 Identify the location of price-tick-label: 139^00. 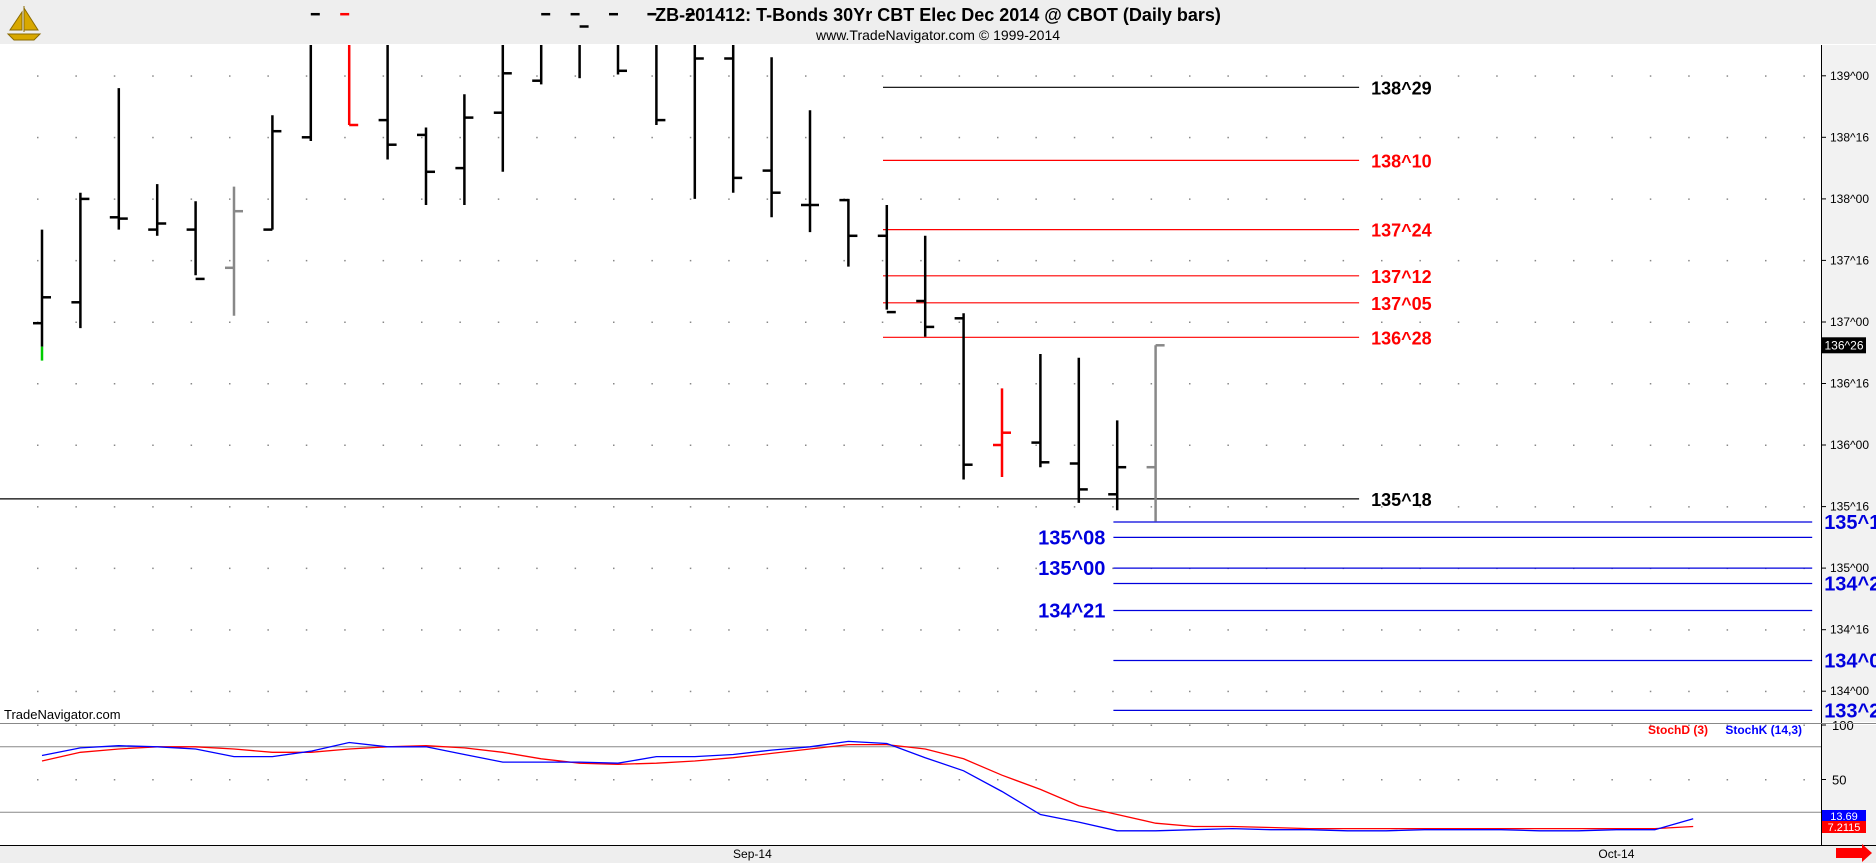
(1849, 76).